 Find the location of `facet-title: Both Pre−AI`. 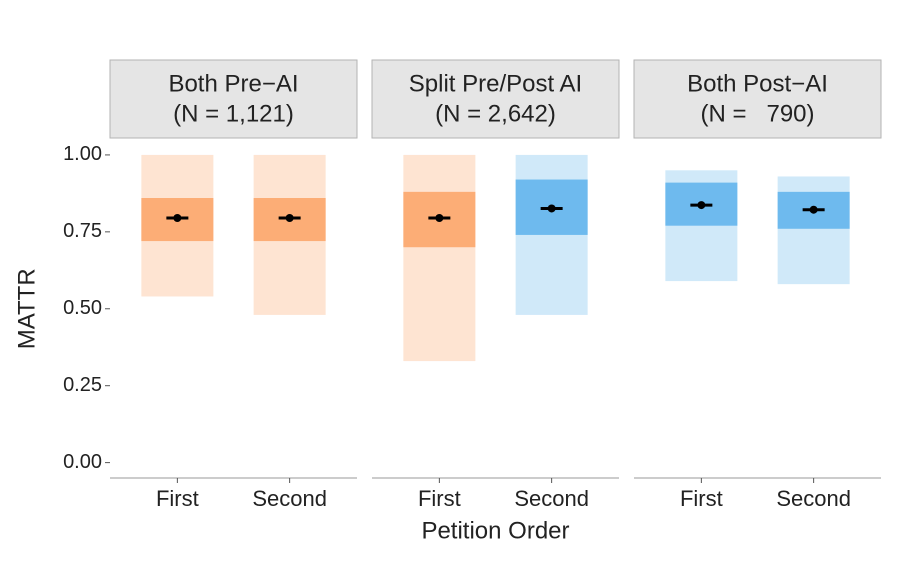

facet-title: Both Pre−AI is located at coordinates (233, 83).